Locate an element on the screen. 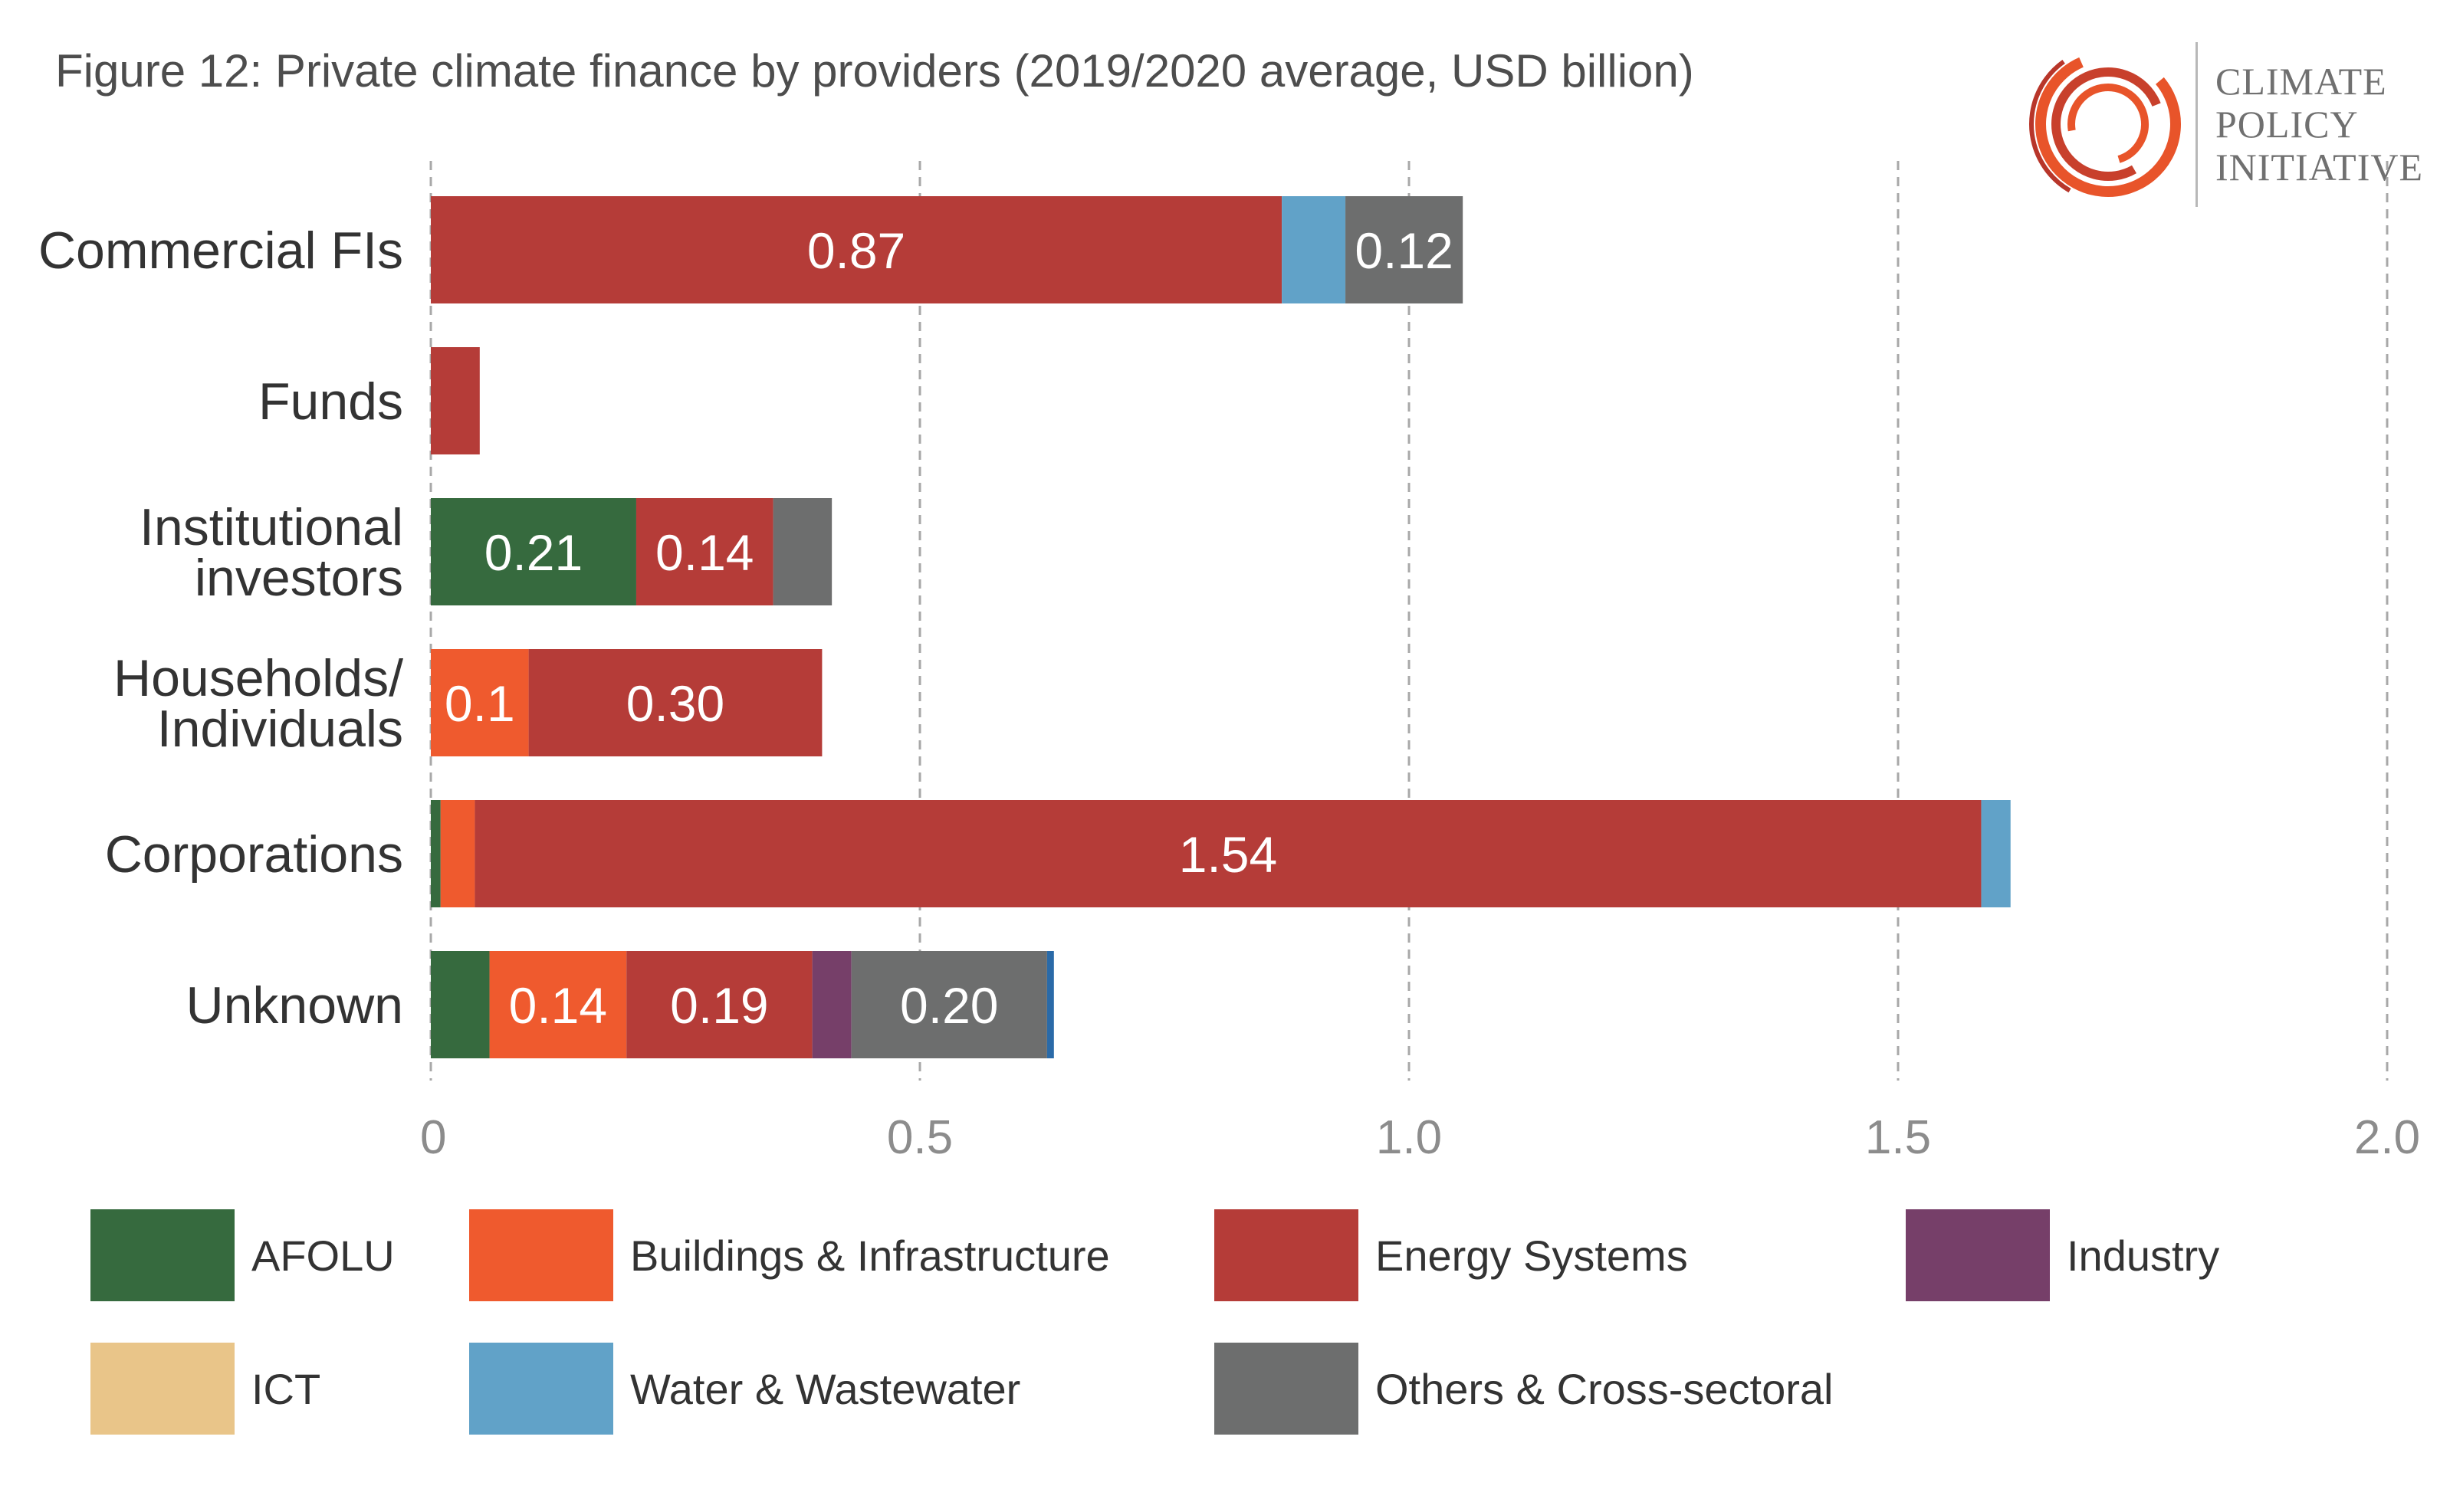 This screenshot has height=1512, width=2450. data-label: 0.1 is located at coordinates (480, 703).